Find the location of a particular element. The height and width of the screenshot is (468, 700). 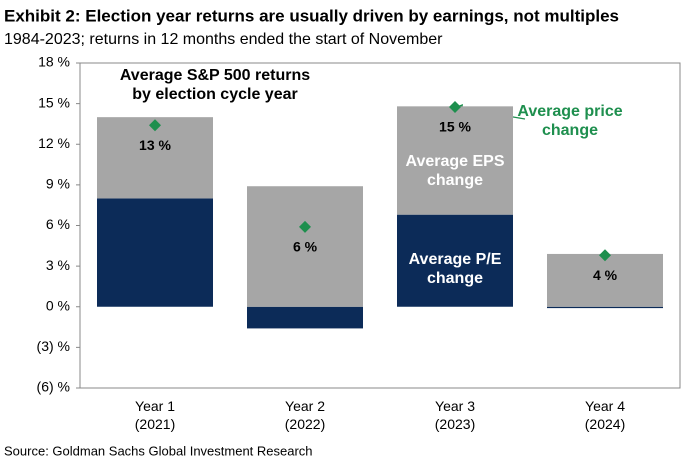

y-tick-label: 3 % is located at coordinates (58, 265).